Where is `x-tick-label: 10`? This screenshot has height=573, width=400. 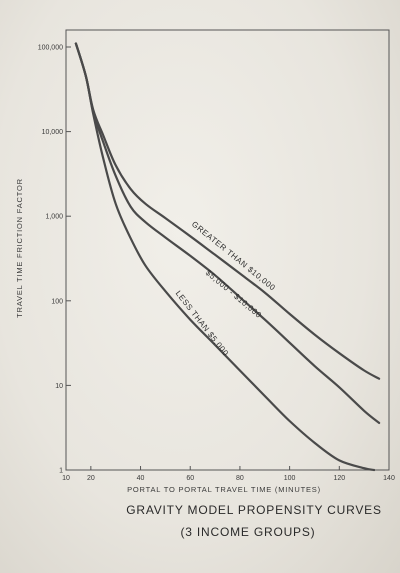
x-tick-label: 10 is located at coordinates (66, 478).